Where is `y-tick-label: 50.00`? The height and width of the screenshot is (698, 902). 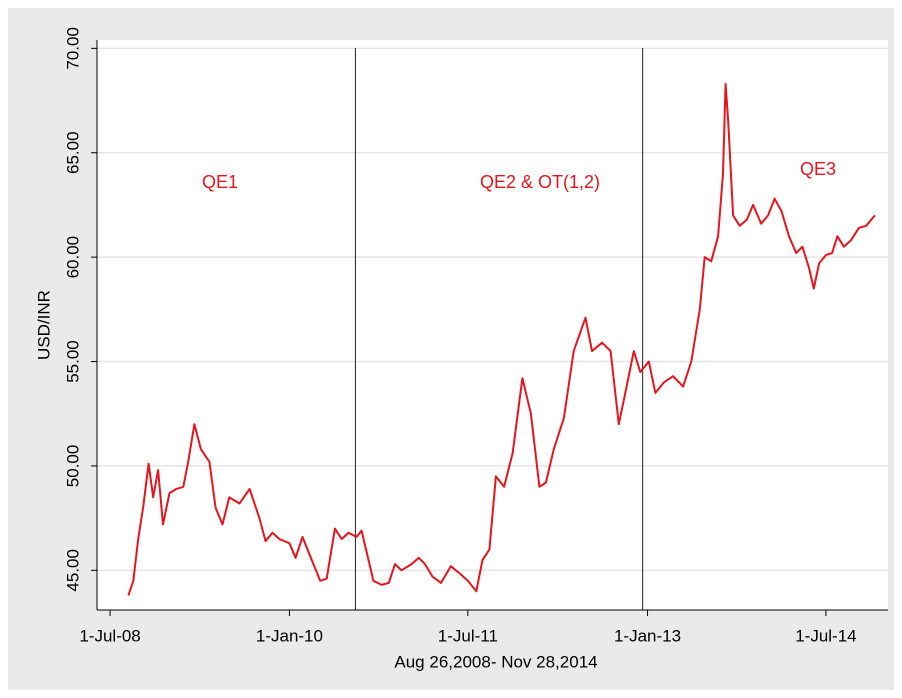 y-tick-label: 50.00 is located at coordinates (72, 466).